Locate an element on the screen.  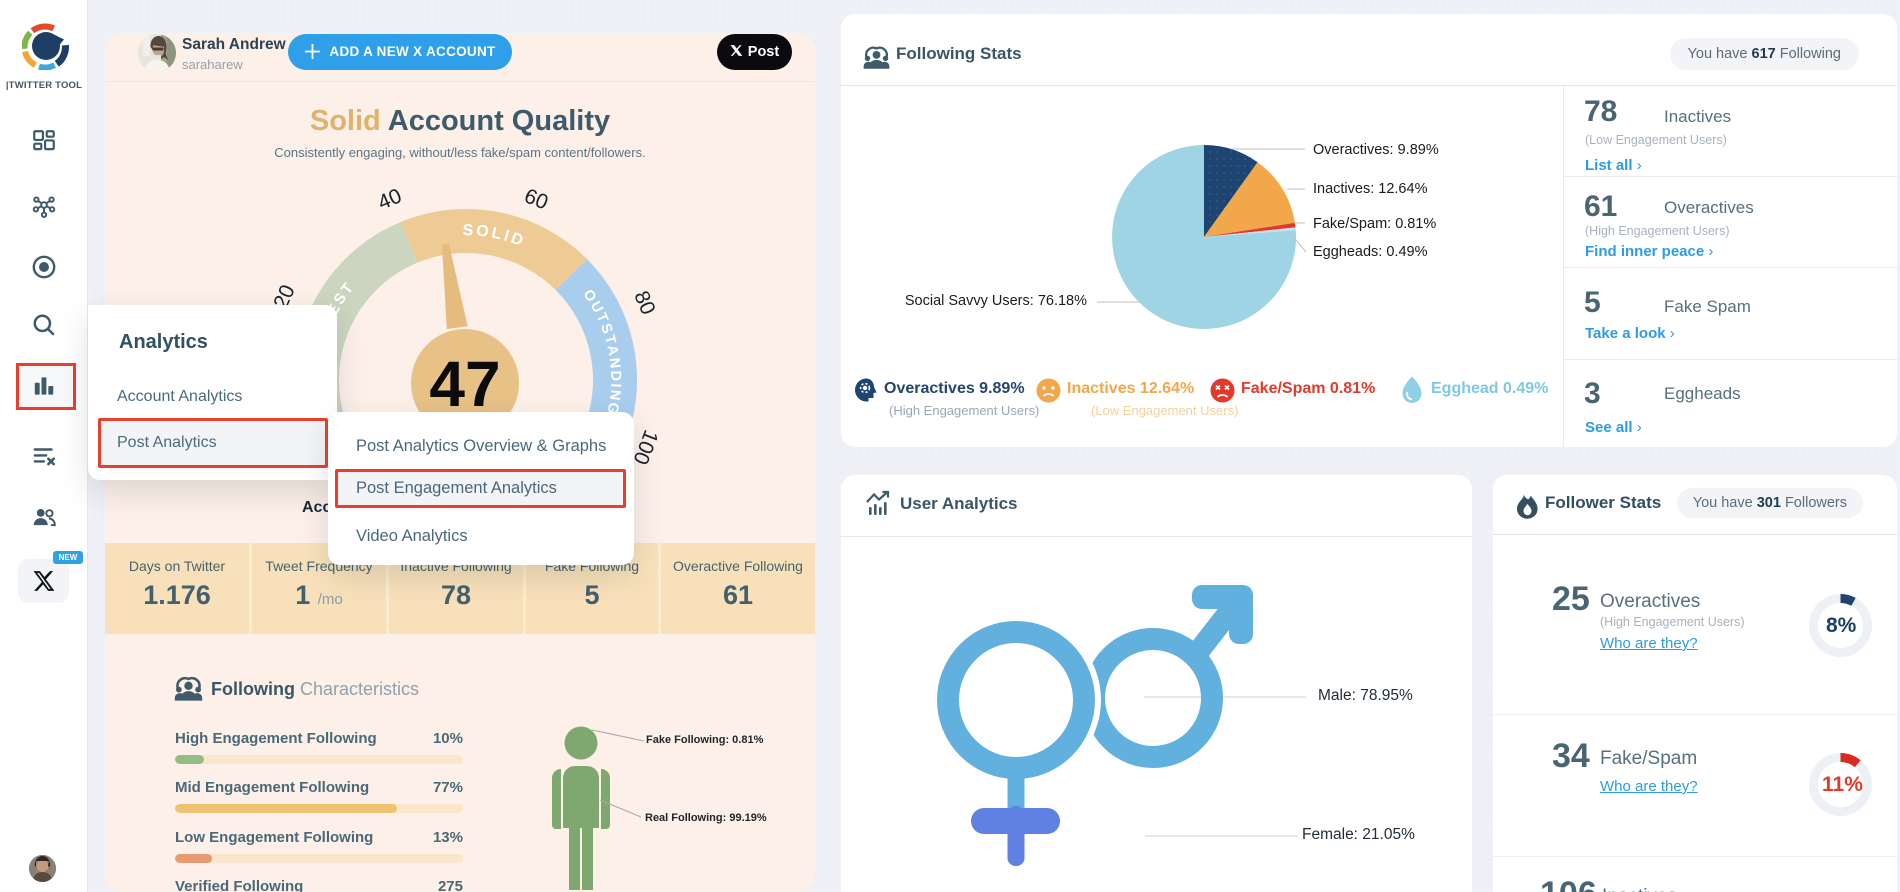
svg-text: 47 is located at coordinates (464, 384).